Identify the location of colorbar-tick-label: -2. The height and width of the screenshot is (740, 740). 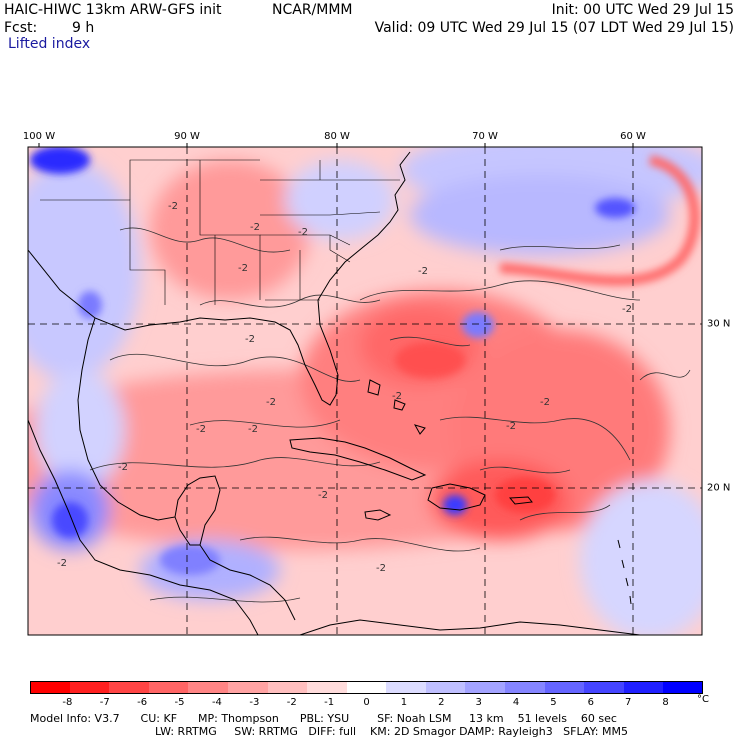
(291, 702).